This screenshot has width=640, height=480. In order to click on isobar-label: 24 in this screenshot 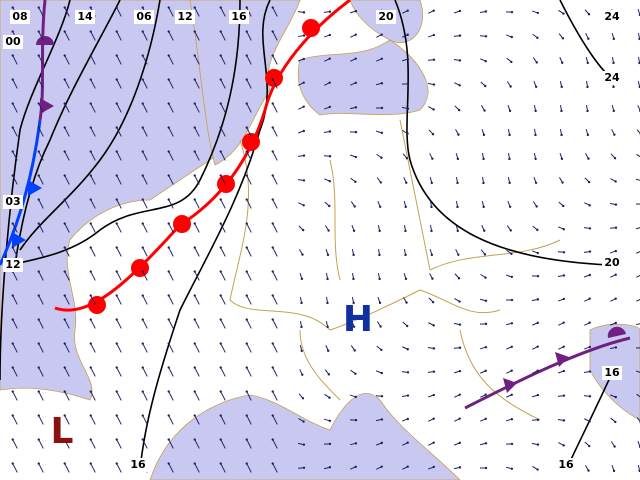, I will do `click(612, 78)`.